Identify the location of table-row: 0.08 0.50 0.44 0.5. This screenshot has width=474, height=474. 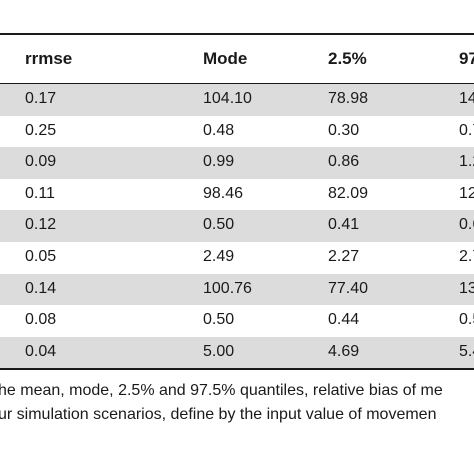
(237, 321).